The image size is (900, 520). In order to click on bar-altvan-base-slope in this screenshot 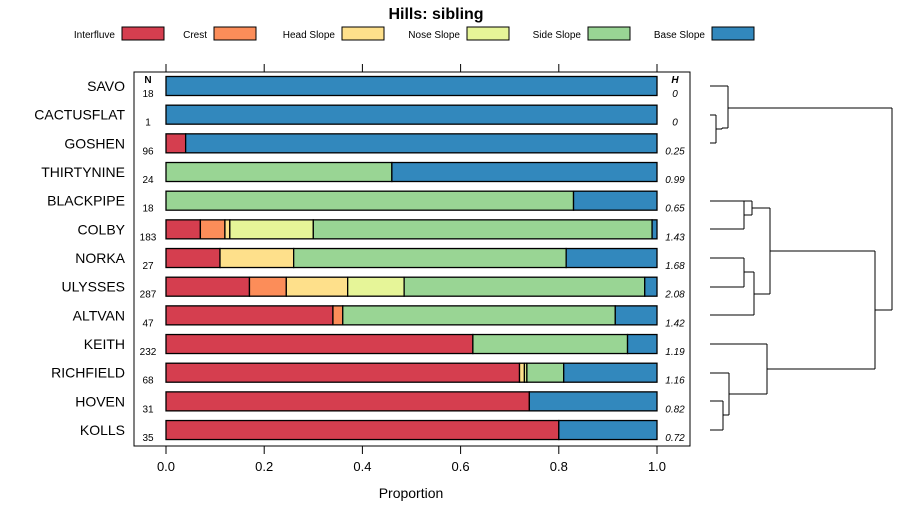, I will do `click(636, 315)`.